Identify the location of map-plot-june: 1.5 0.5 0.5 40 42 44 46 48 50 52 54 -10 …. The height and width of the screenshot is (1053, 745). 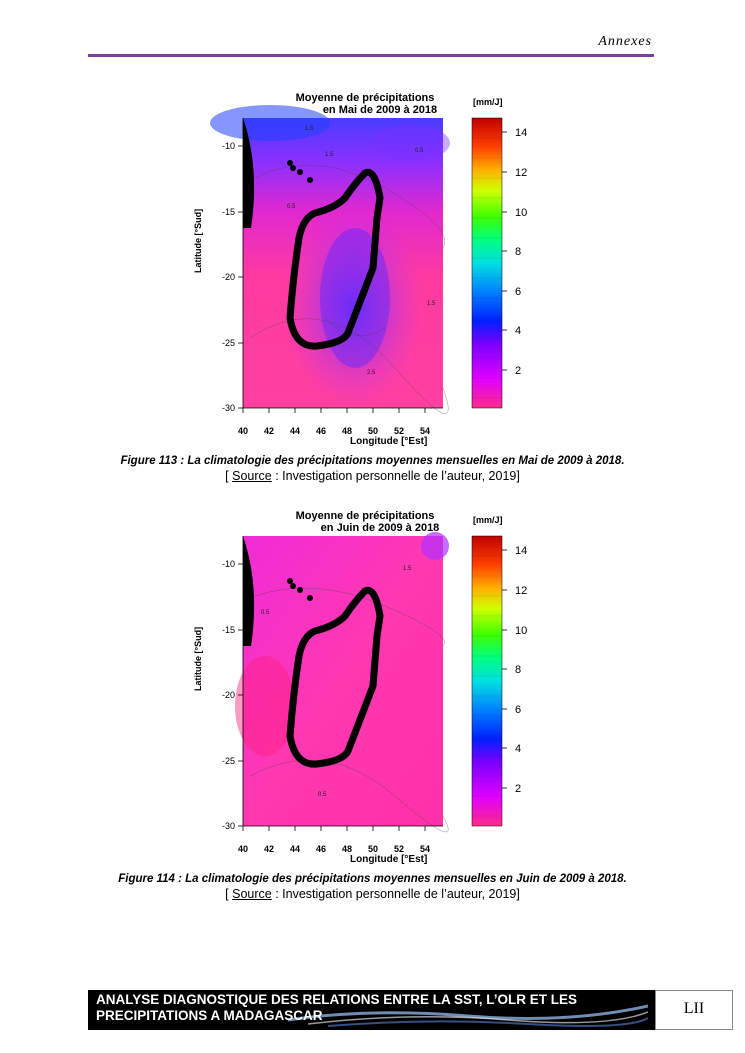
(374, 693).